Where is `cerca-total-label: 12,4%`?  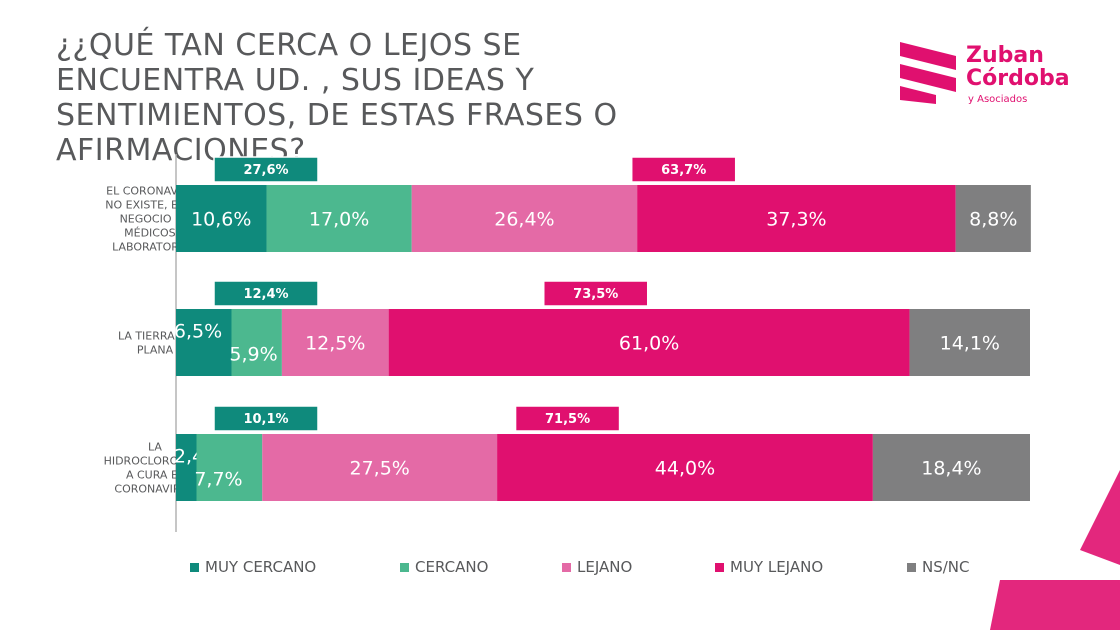
cerca-total-label: 12,4% is located at coordinates (265, 294).